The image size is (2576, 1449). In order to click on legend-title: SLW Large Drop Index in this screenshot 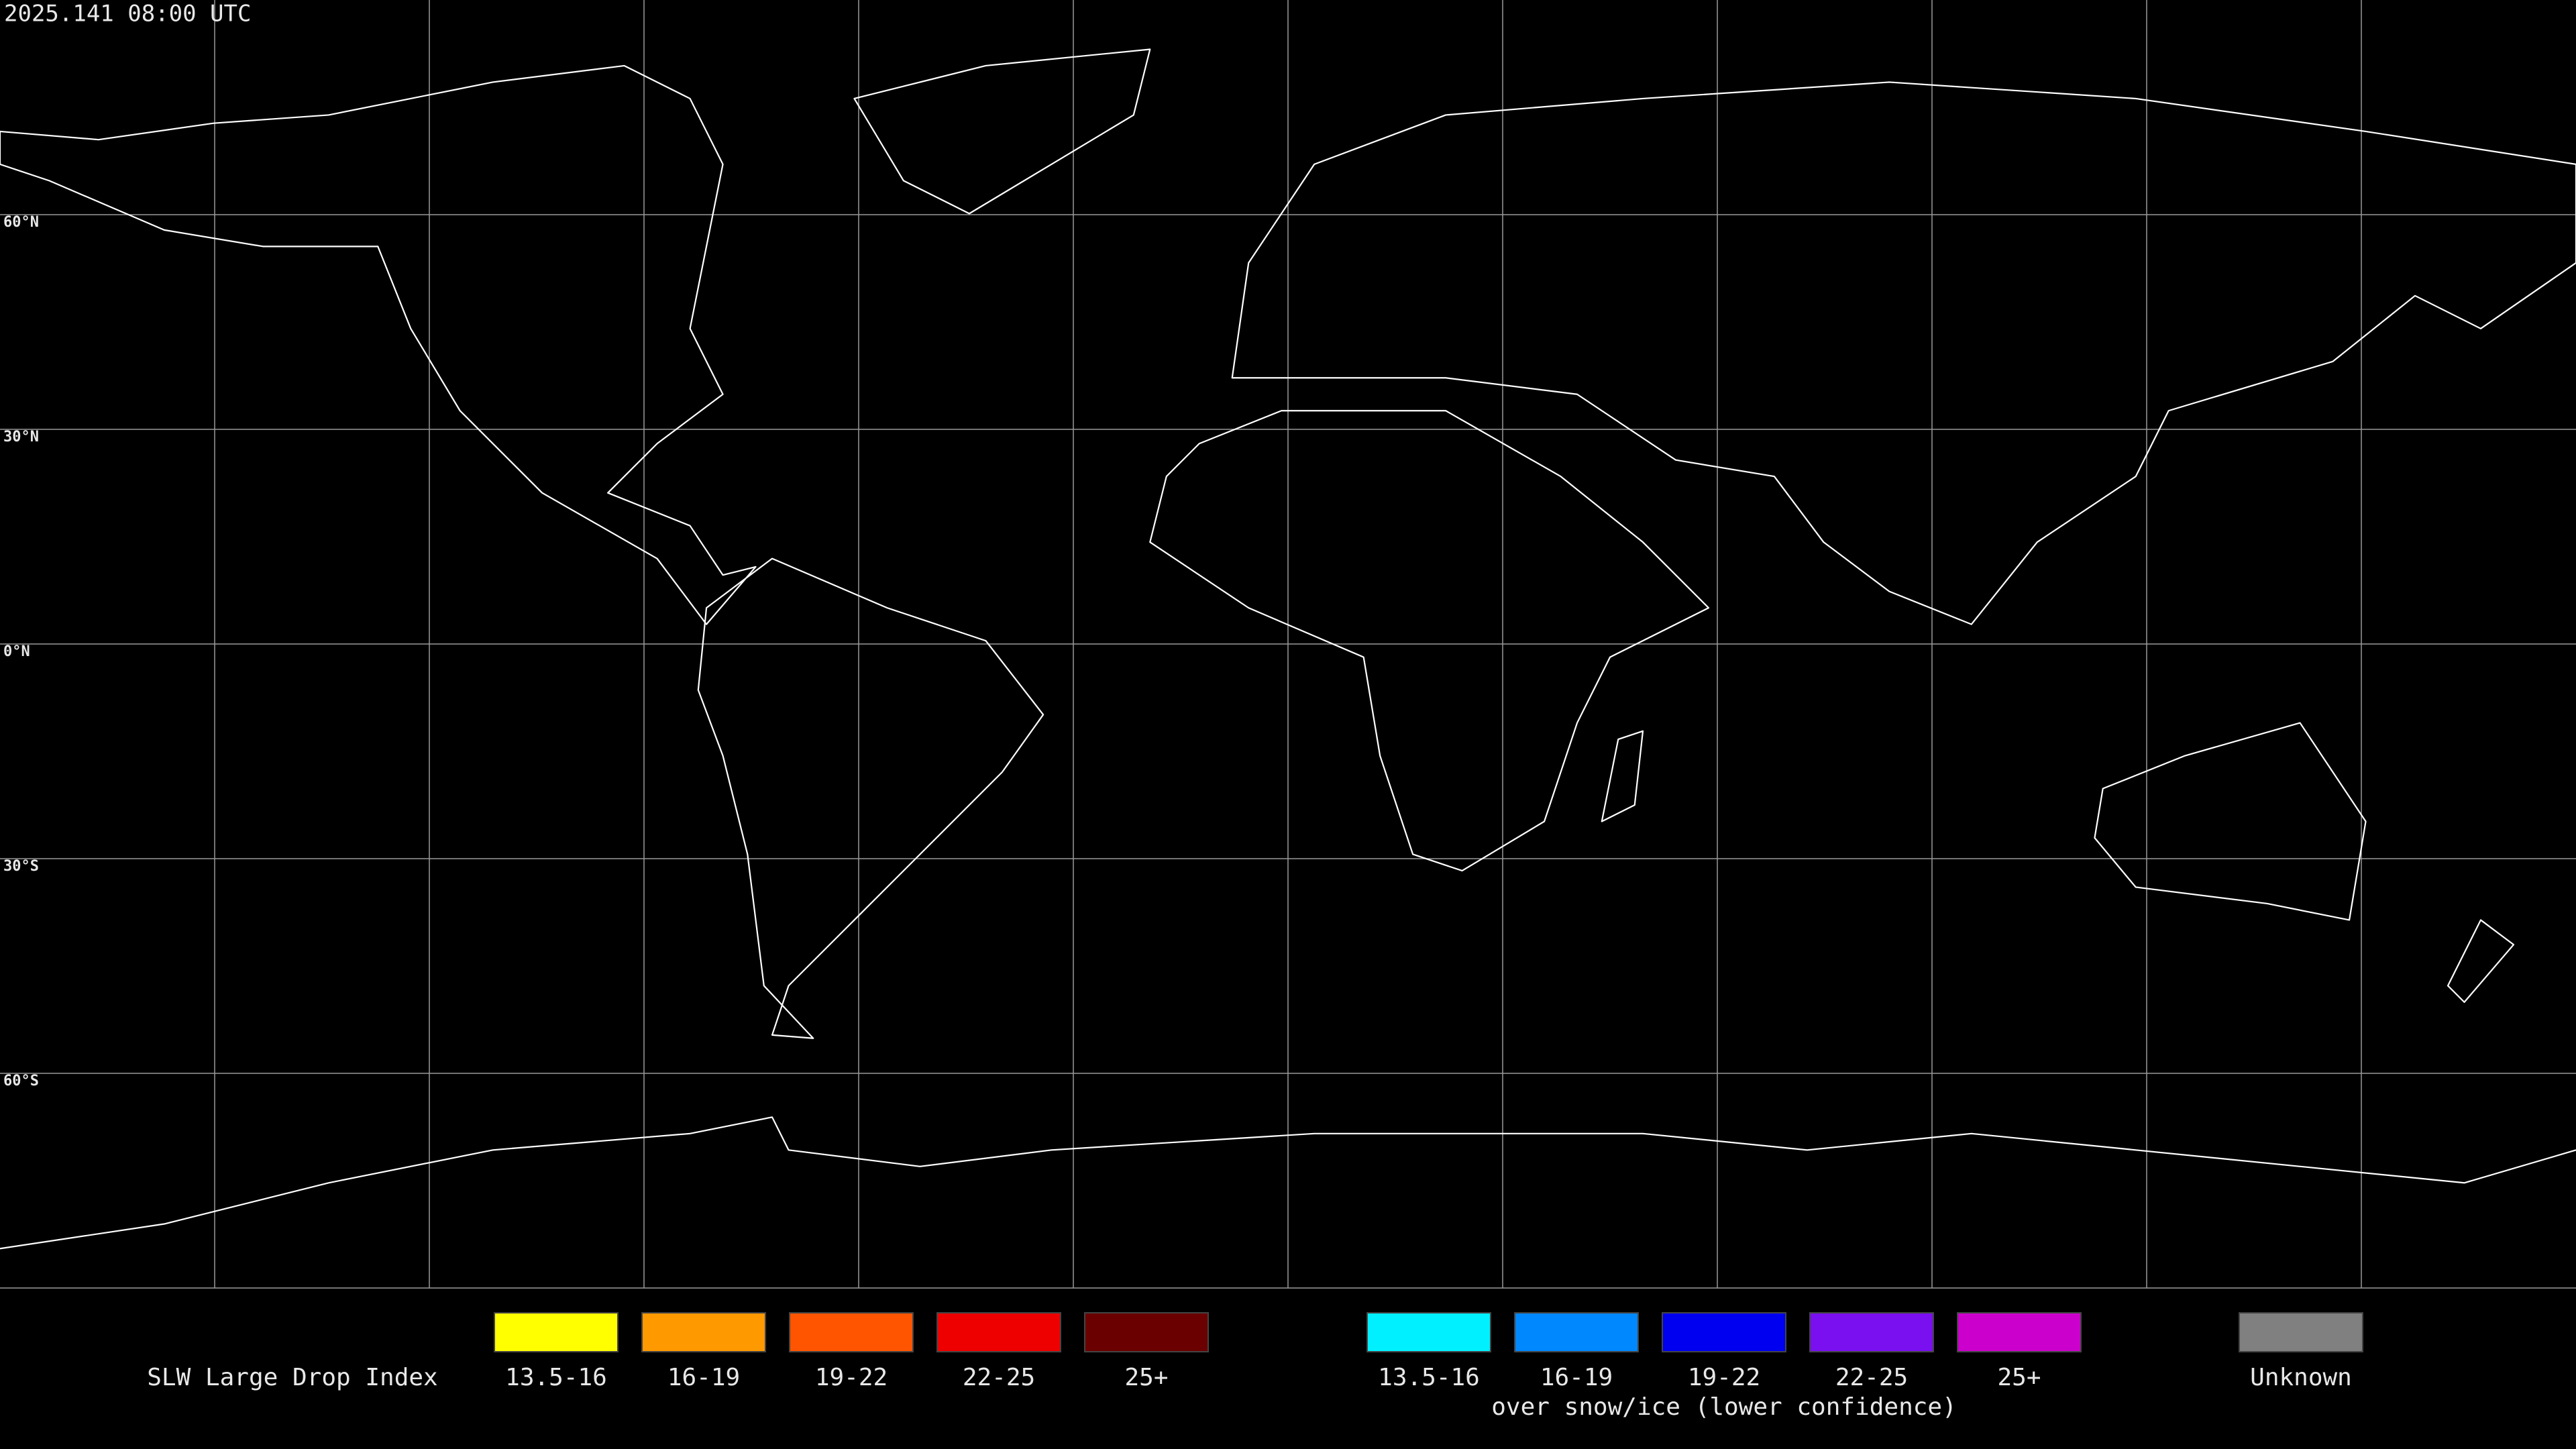, I will do `click(292, 1377)`.